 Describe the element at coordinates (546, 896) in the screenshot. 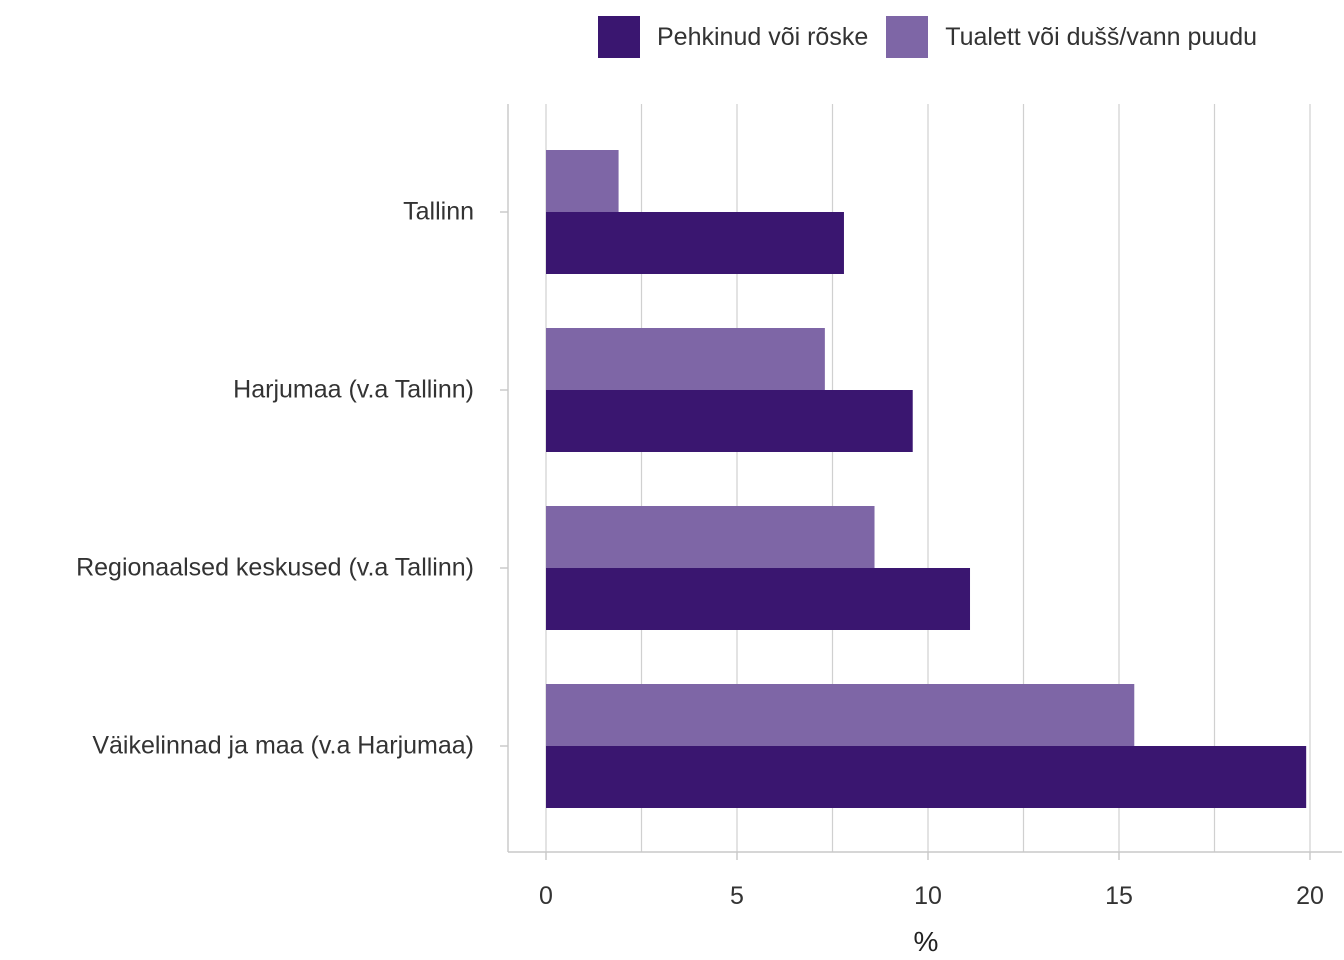

I see `x-tick-label: 0` at that location.